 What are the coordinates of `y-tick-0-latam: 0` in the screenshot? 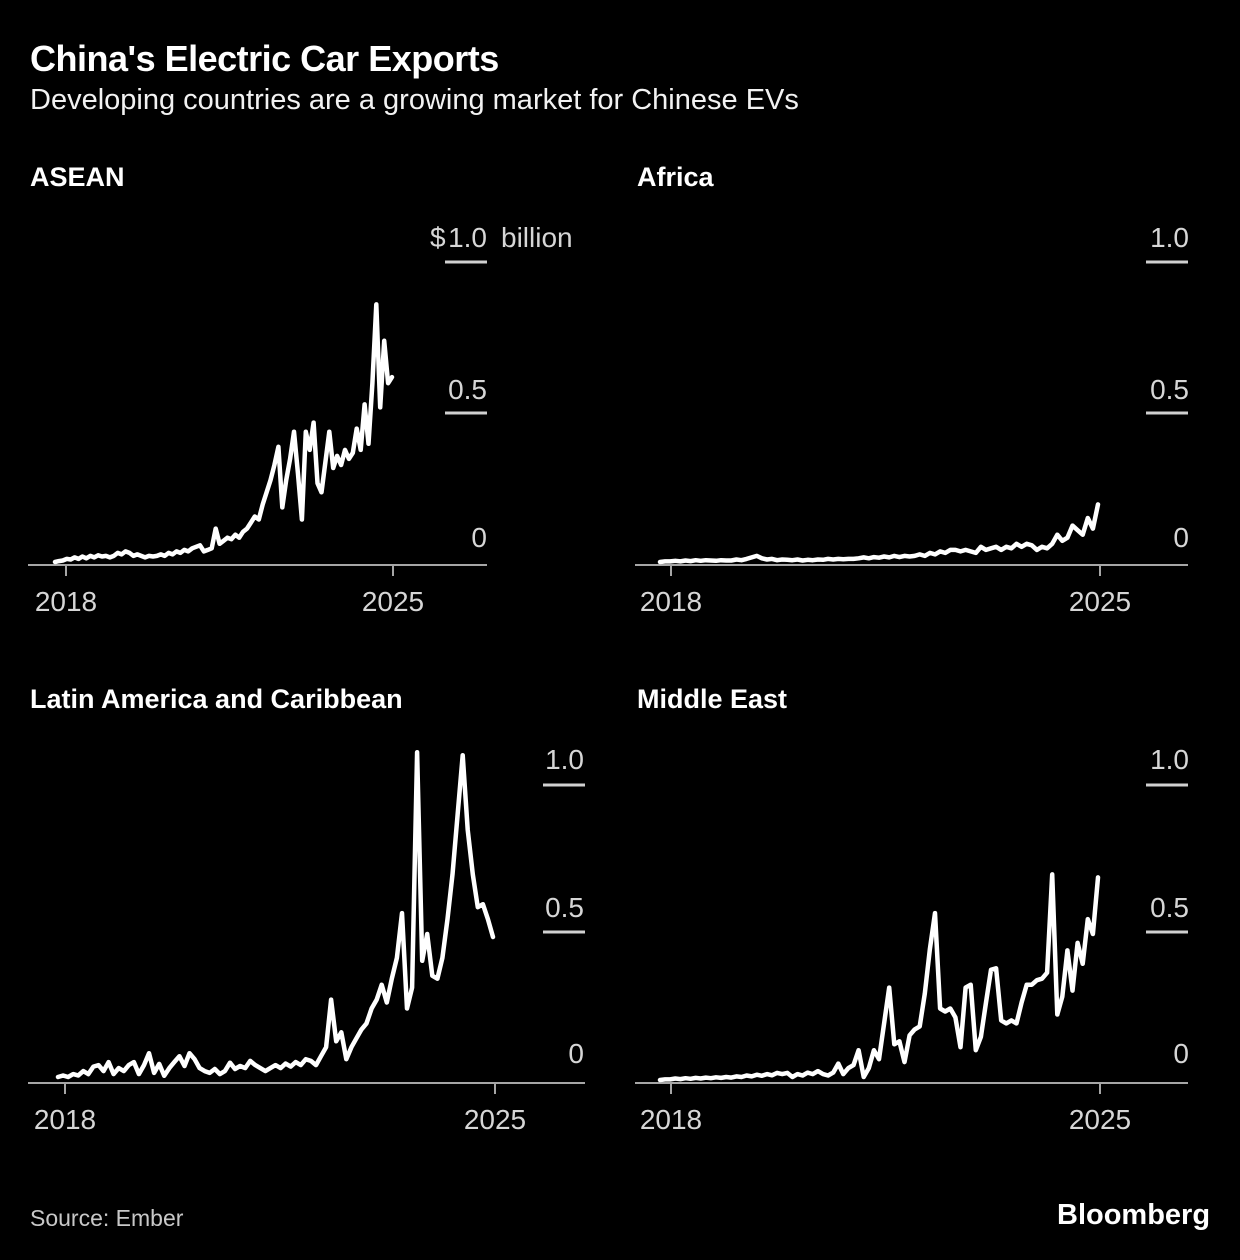 It's located at (576, 1053).